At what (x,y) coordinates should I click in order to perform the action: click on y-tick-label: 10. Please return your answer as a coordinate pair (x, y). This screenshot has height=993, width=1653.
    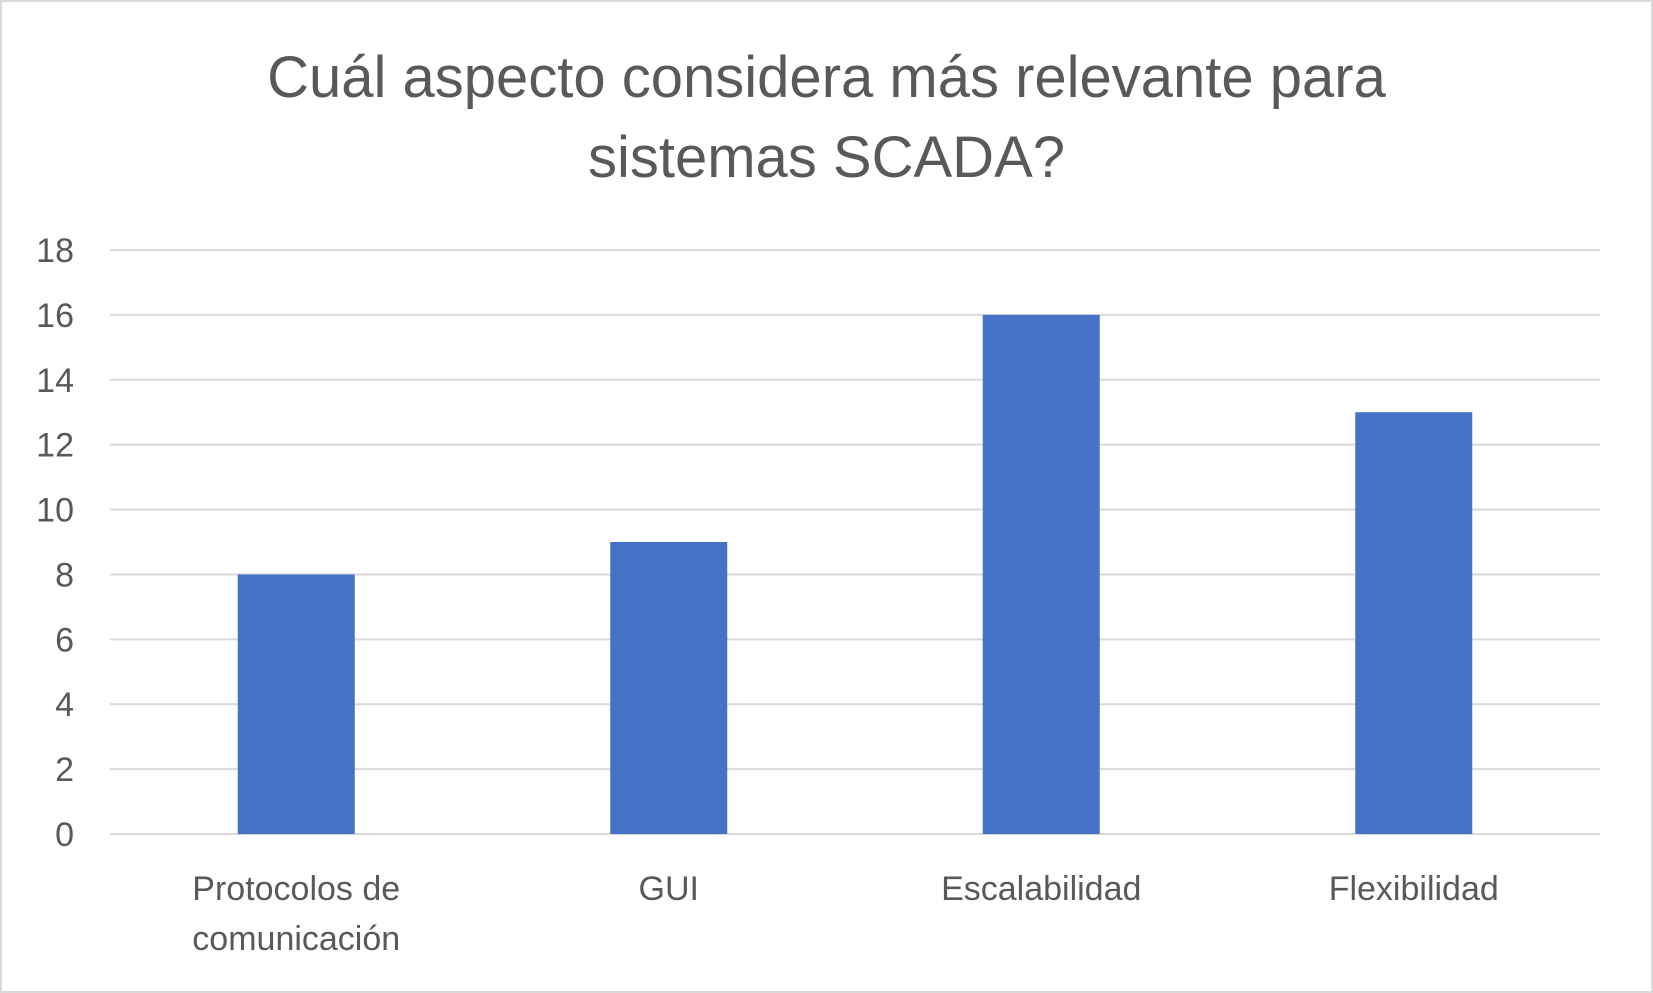
    Looking at the image, I should click on (55, 511).